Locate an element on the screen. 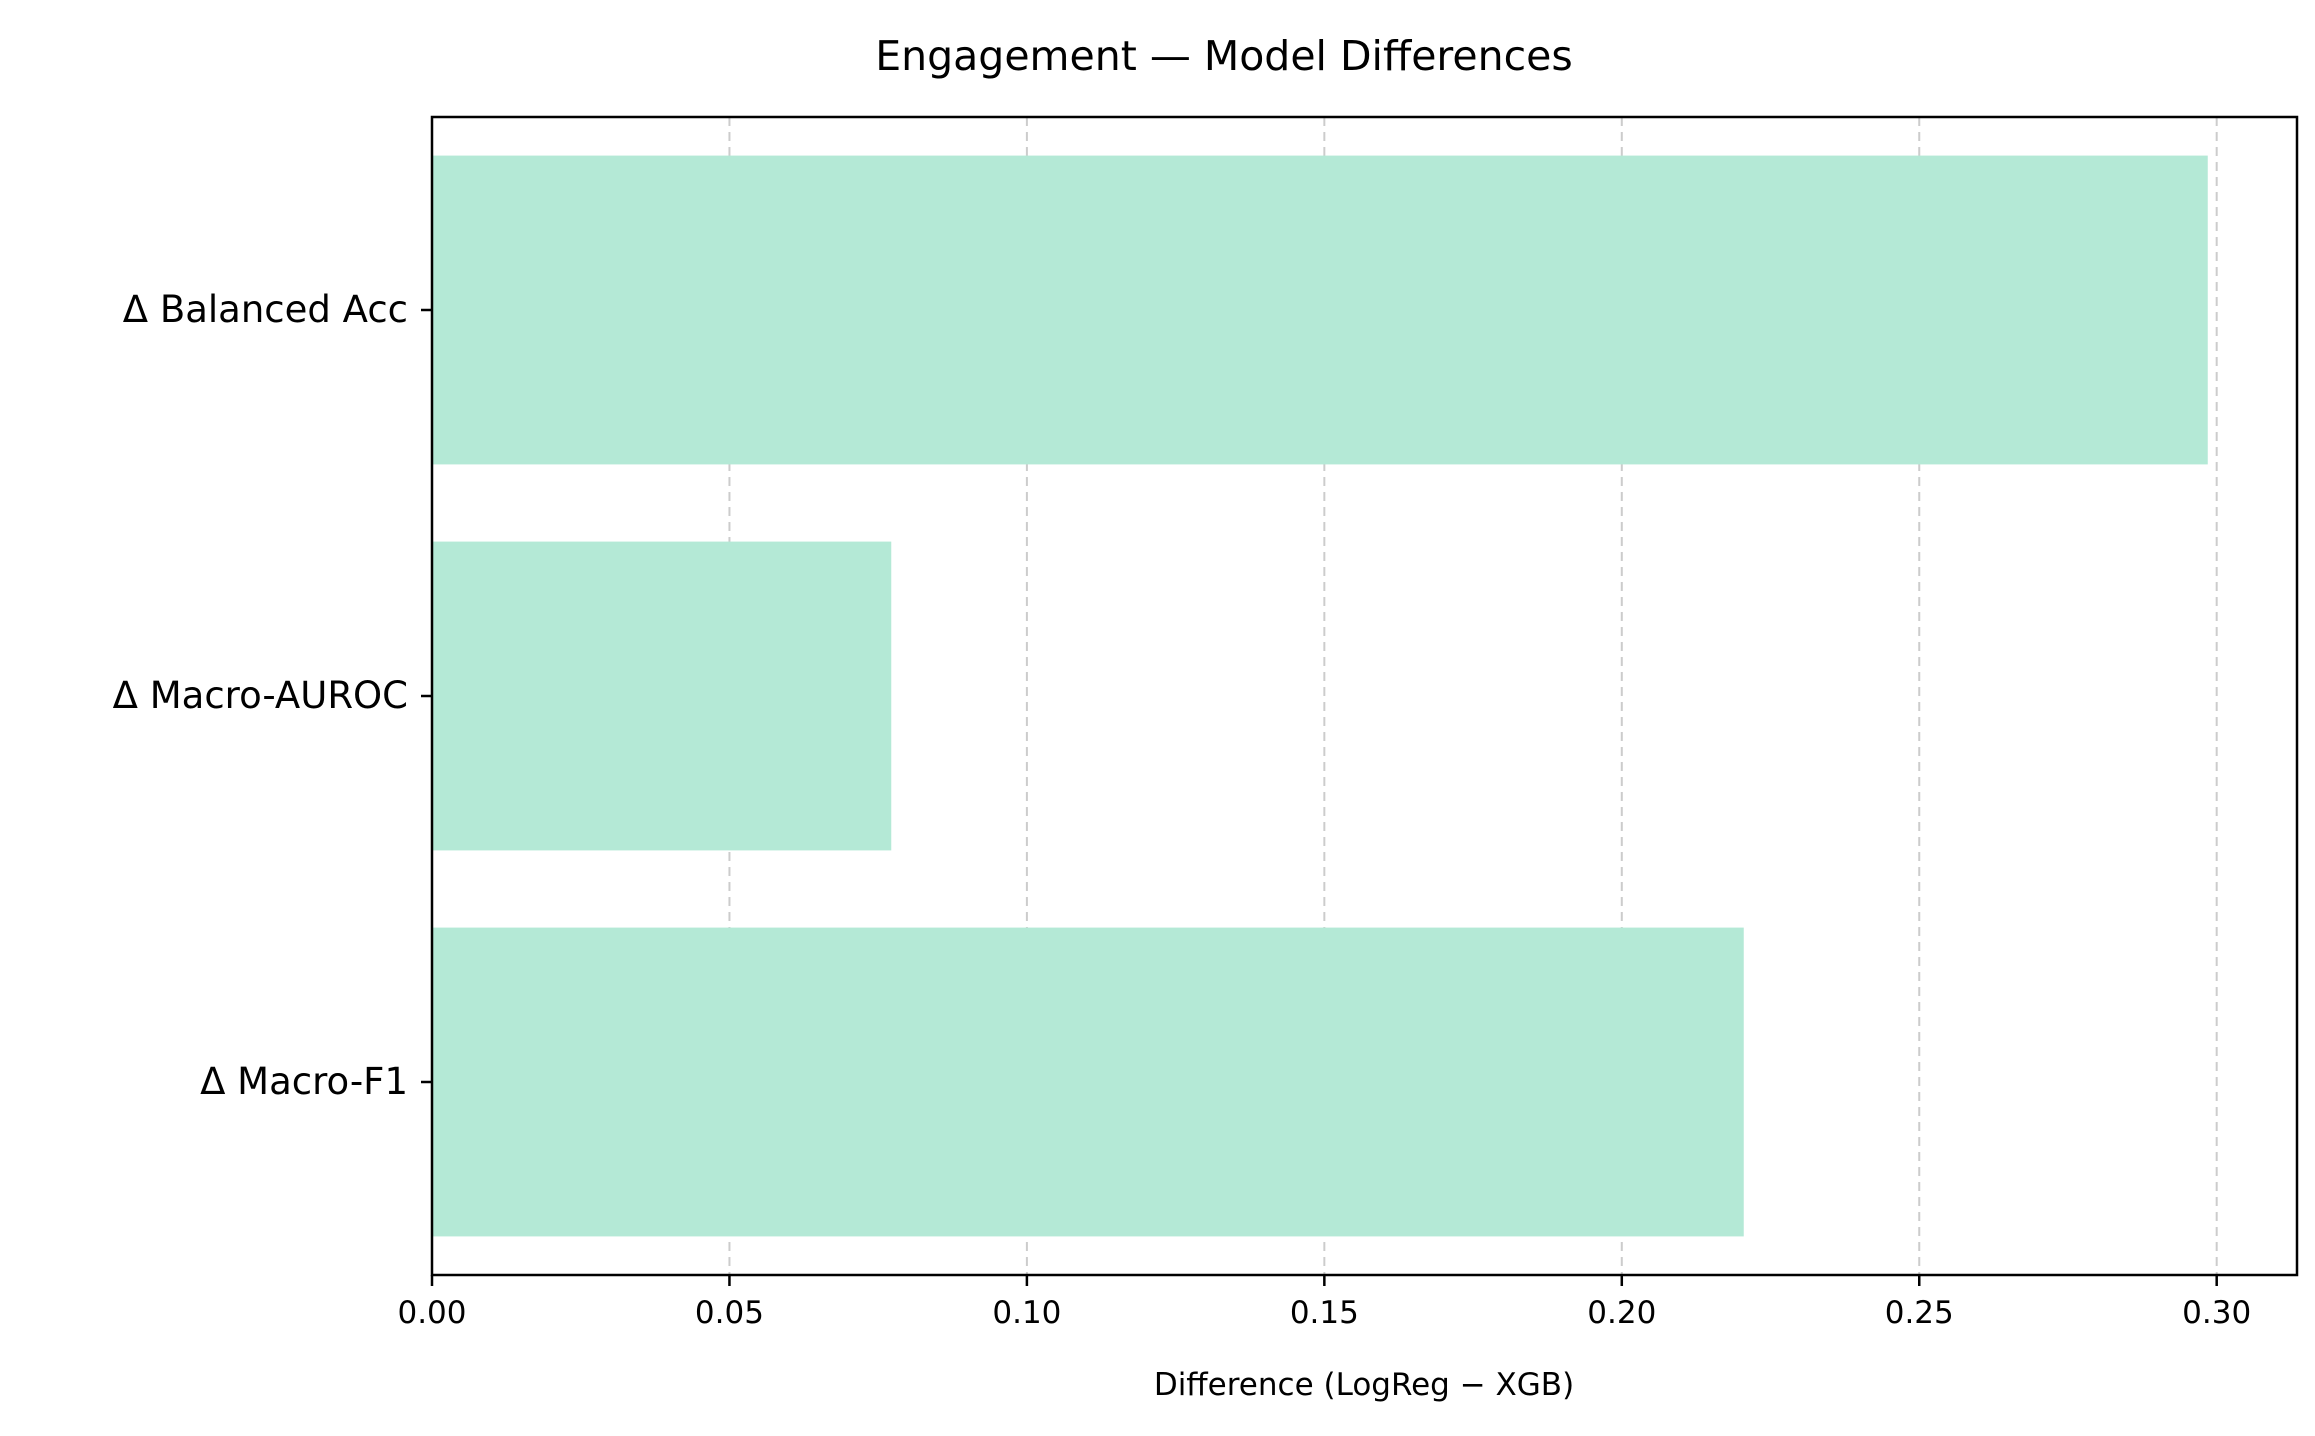  y-tick-label: Δ Balanced Acc is located at coordinates (265, 309).